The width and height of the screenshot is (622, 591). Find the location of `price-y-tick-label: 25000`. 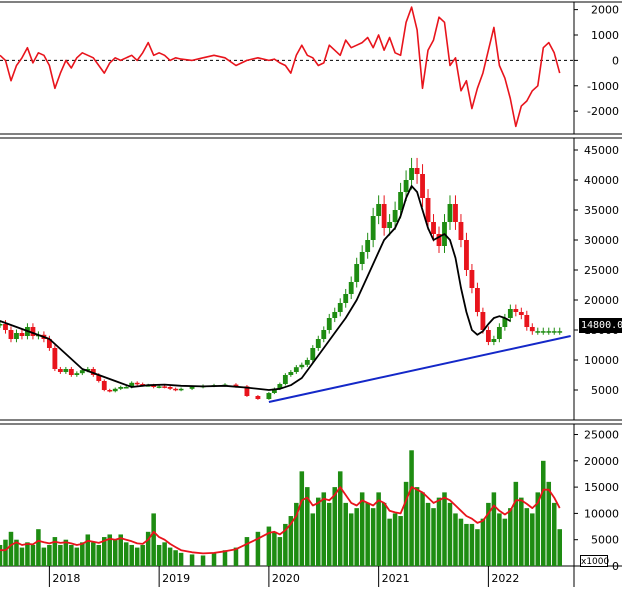

price-y-tick-label: 25000 is located at coordinates (601, 270).